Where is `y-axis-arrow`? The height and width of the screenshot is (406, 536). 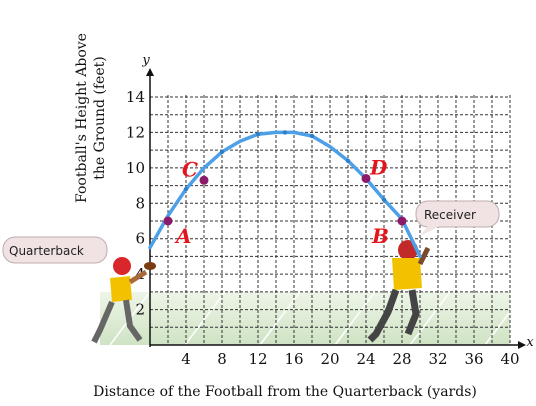
y-axis-arrow is located at coordinates (150, 72).